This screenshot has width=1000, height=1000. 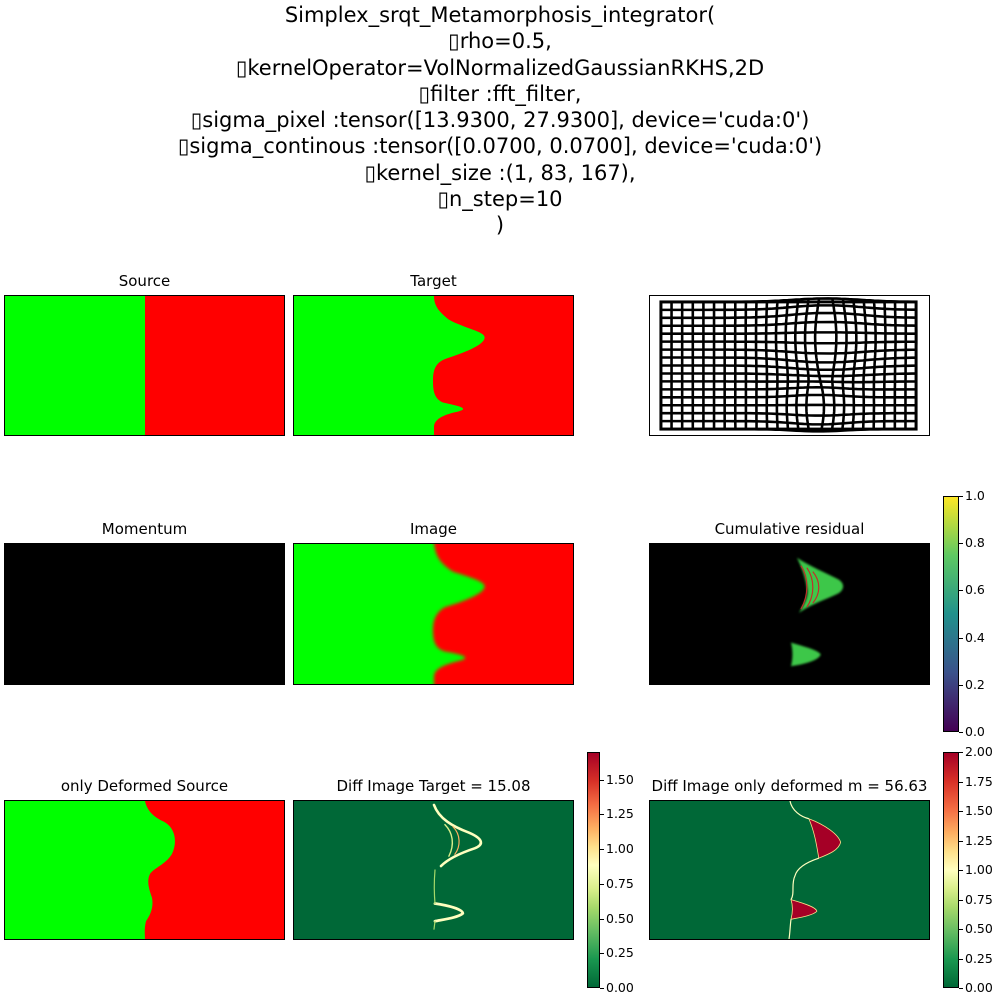 I want to click on colorbar-tick-label: 0.0, so click(x=975, y=731).